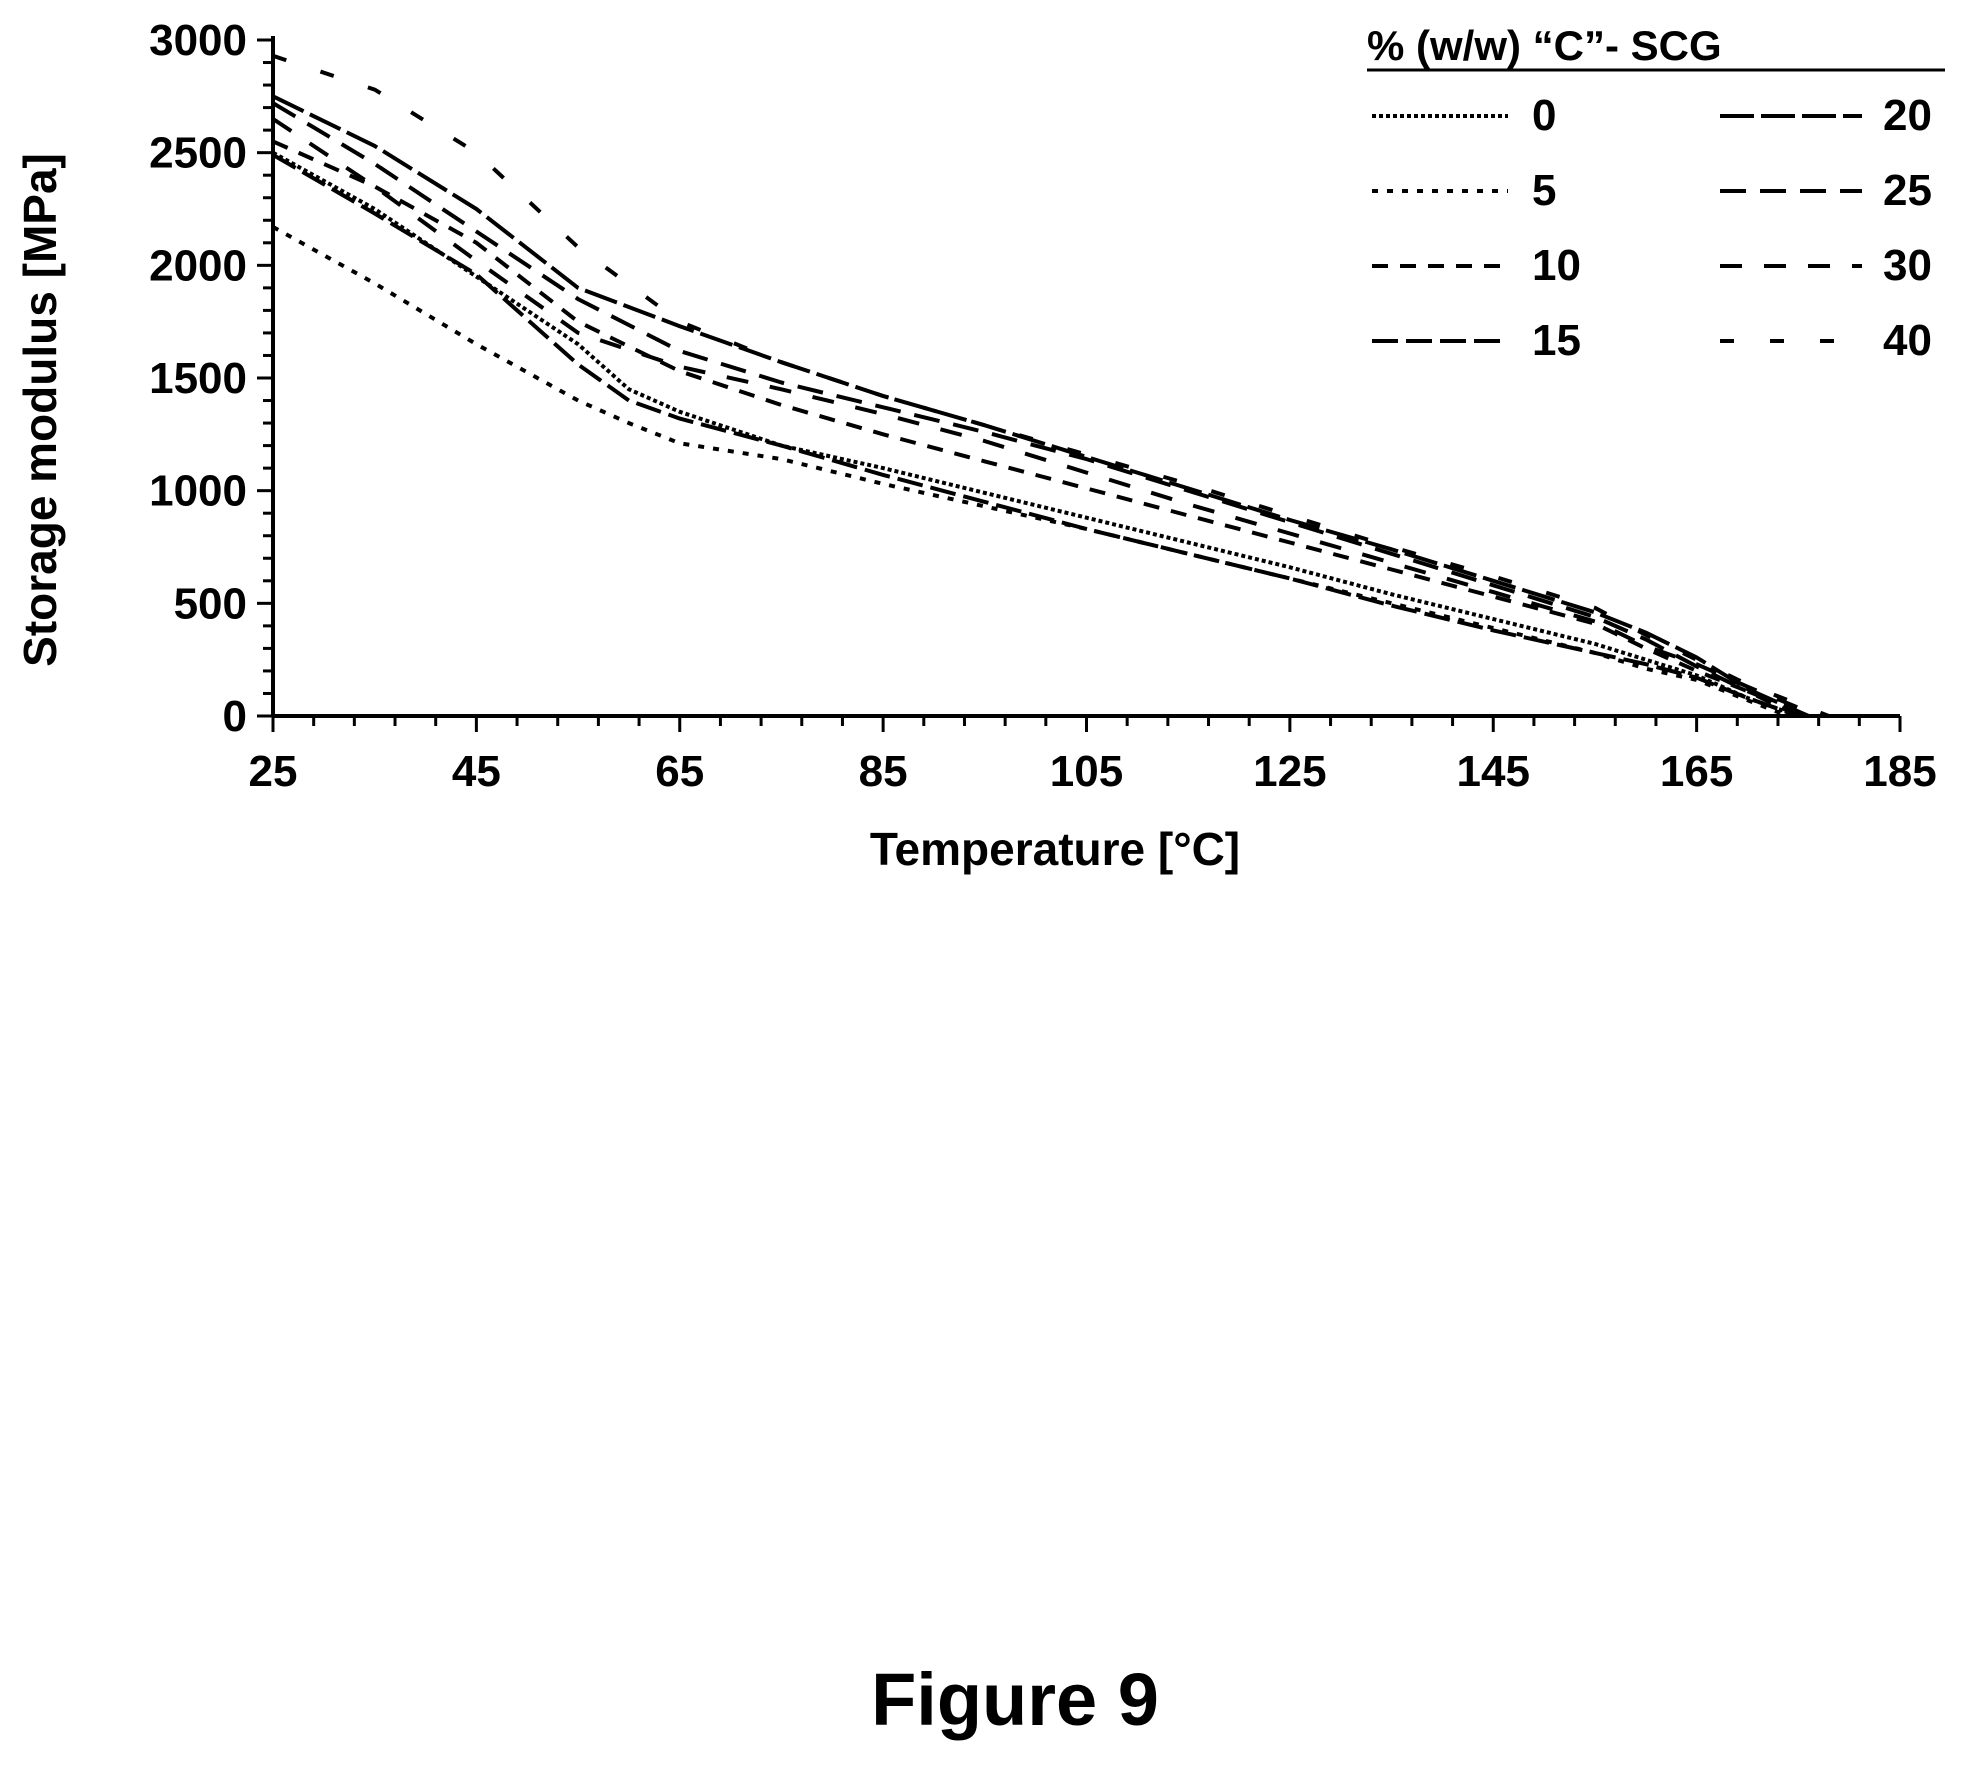 The width and height of the screenshot is (1962, 1788). I want to click on legend-item-0: 0, so click(1464, 115).